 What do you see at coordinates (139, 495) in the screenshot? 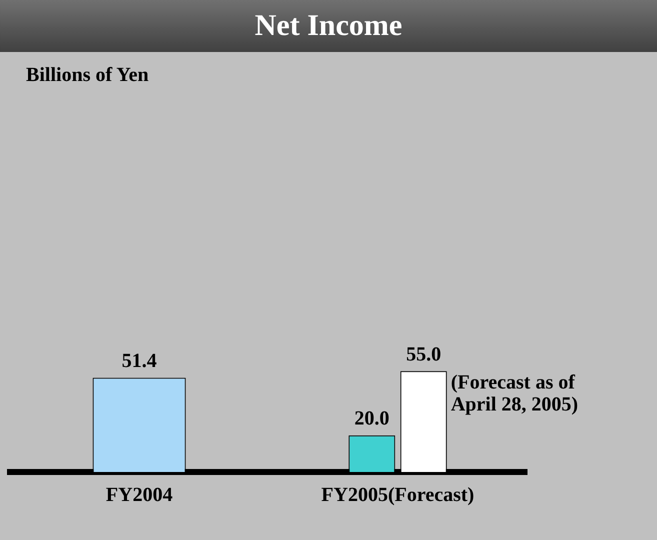
I see `x-tick-label: FY2004` at bounding box center [139, 495].